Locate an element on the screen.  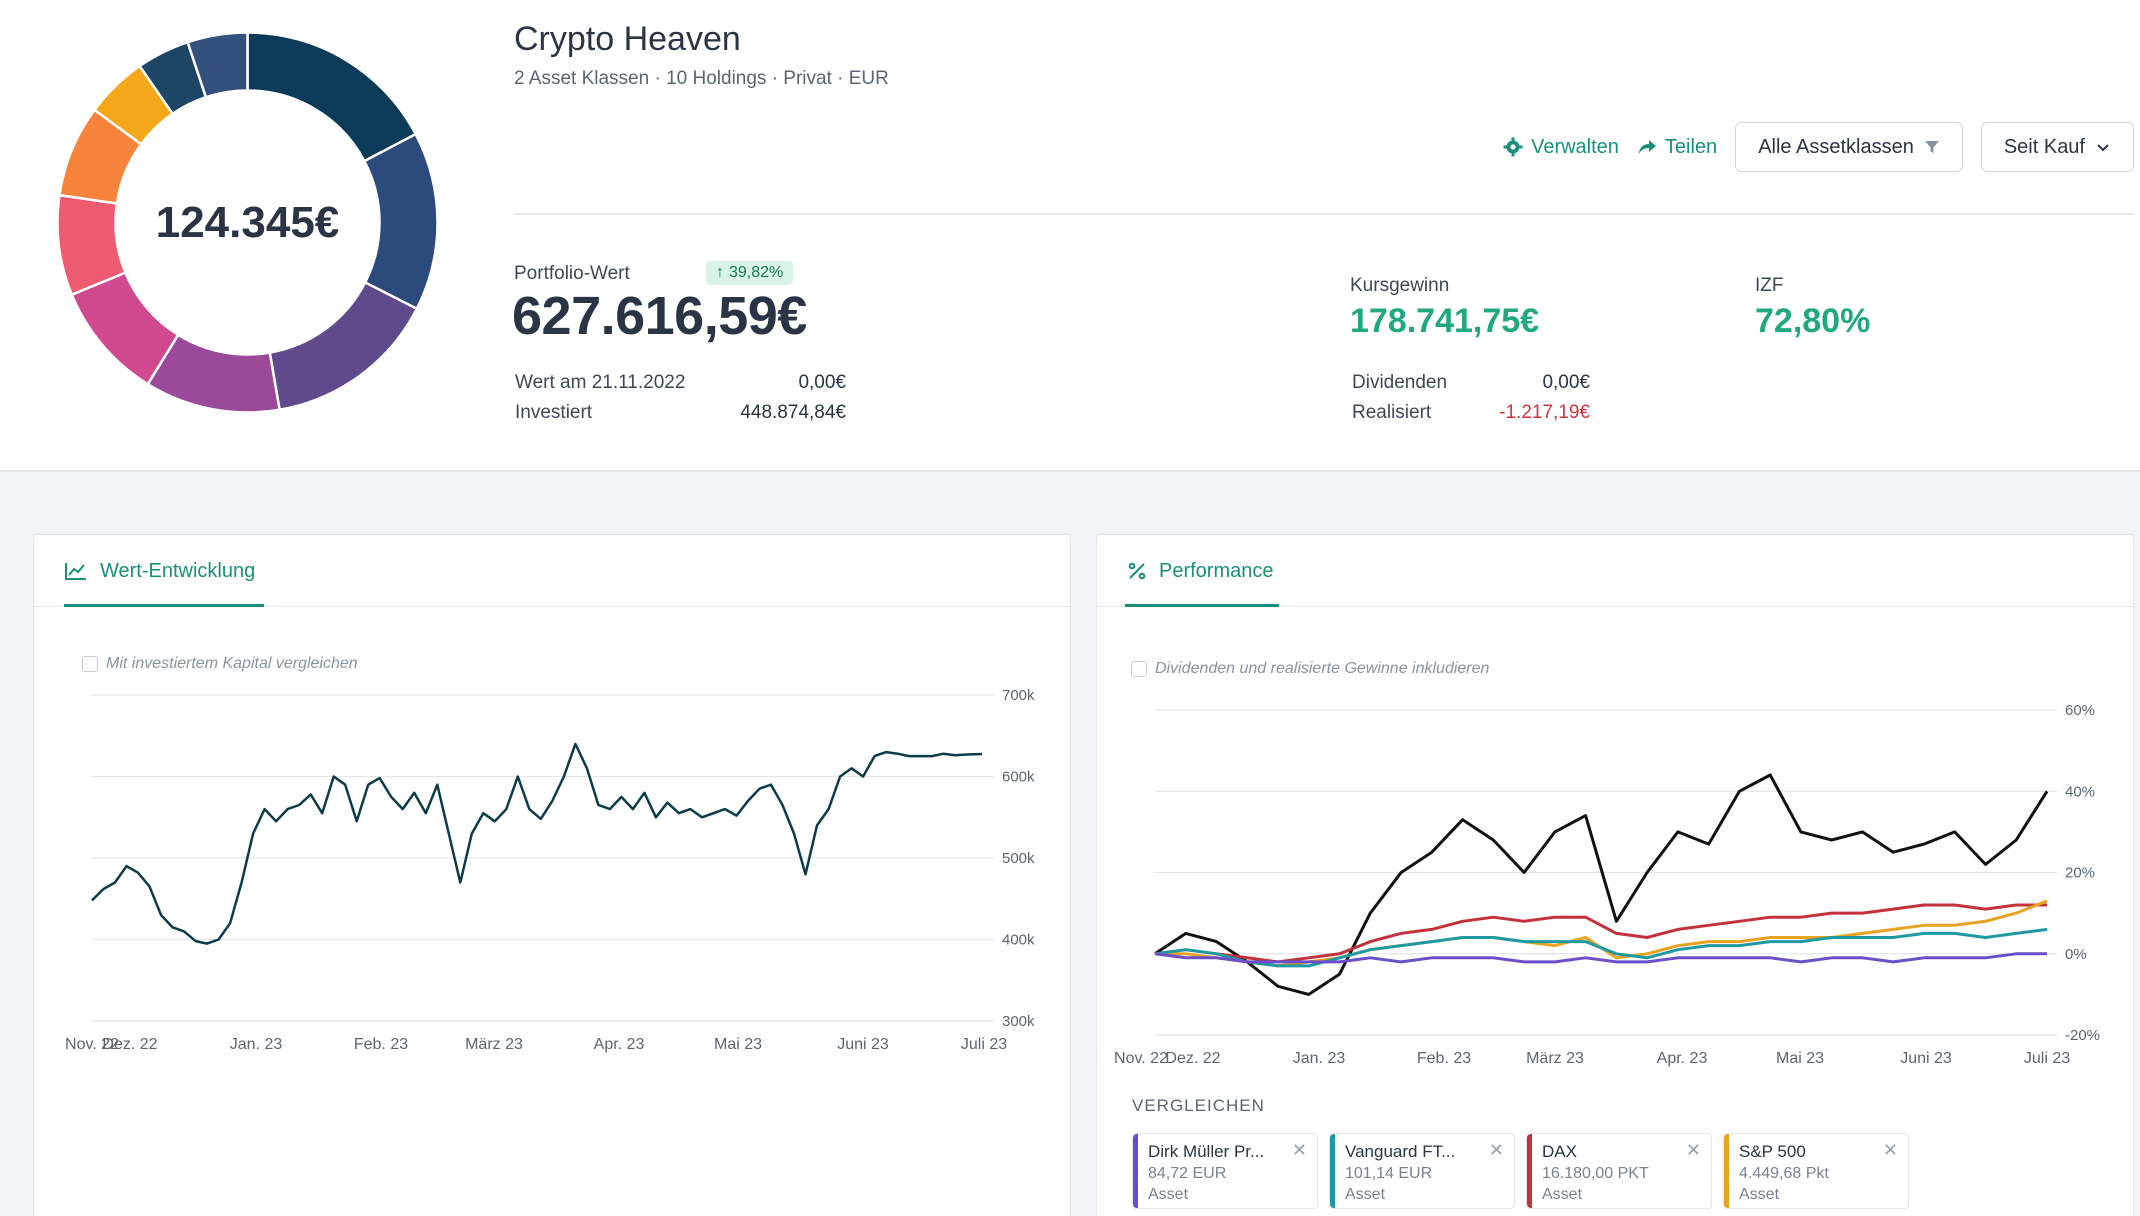
y-tick-label: -20% is located at coordinates (2082, 1035).